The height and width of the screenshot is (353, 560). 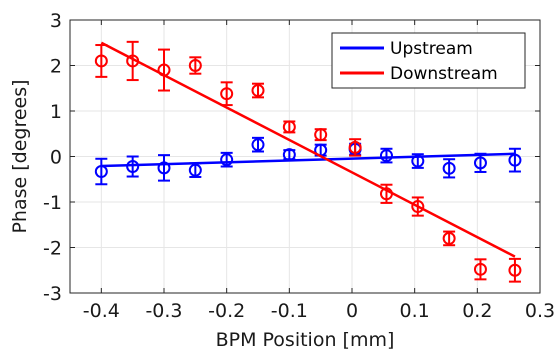 I want to click on fit-line-upstream, so click(x=308, y=160).